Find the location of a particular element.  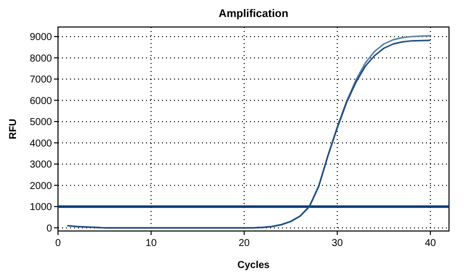

y-tick-label: 6000 is located at coordinates (41, 101).